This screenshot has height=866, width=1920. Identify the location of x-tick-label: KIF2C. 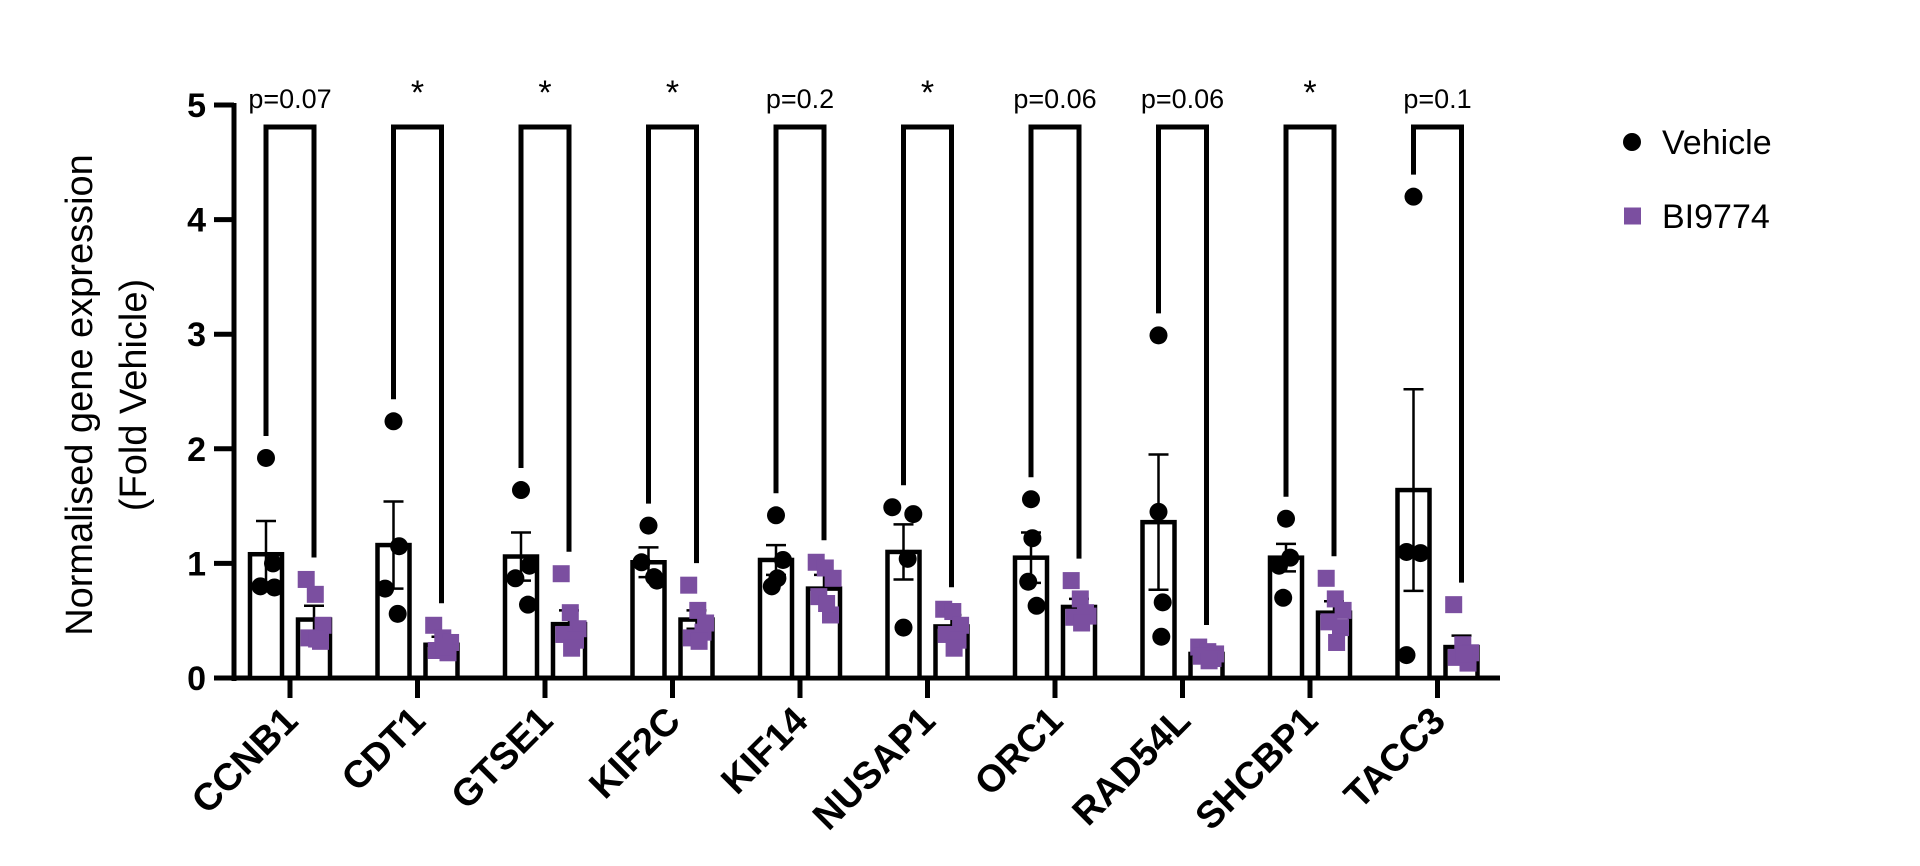
(635, 753).